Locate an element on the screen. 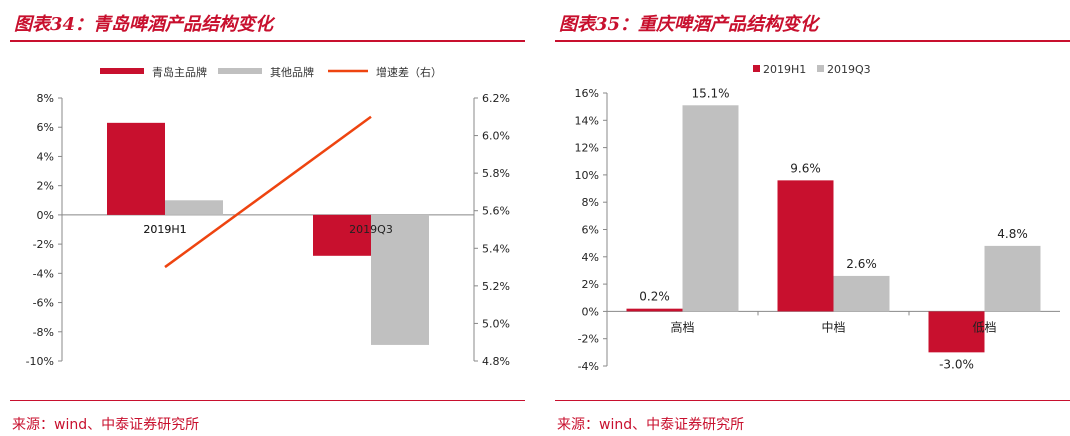  y-tick-label: 2% is located at coordinates (590, 284).